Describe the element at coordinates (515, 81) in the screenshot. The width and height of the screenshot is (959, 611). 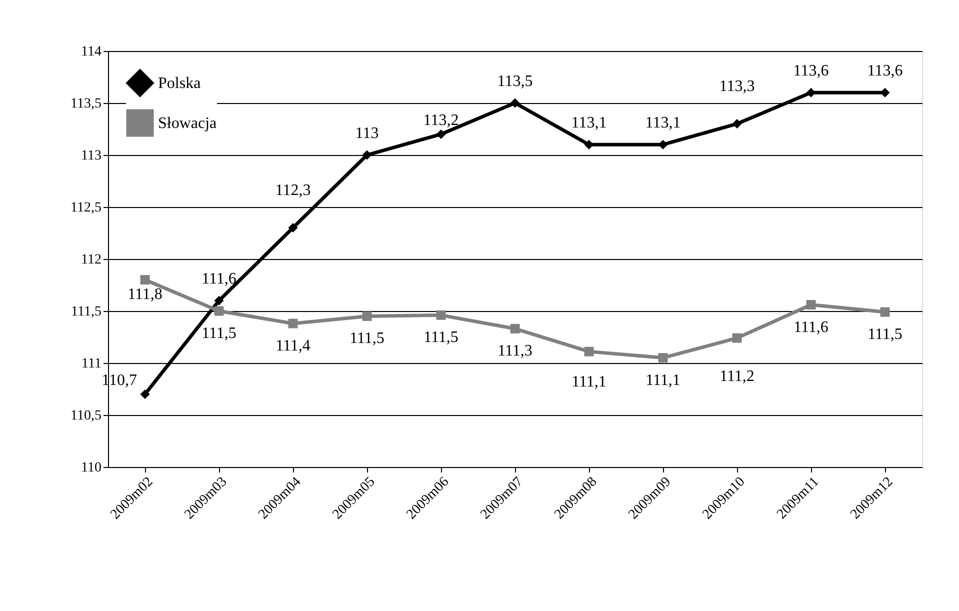
I see `data-label: 113,5` at that location.